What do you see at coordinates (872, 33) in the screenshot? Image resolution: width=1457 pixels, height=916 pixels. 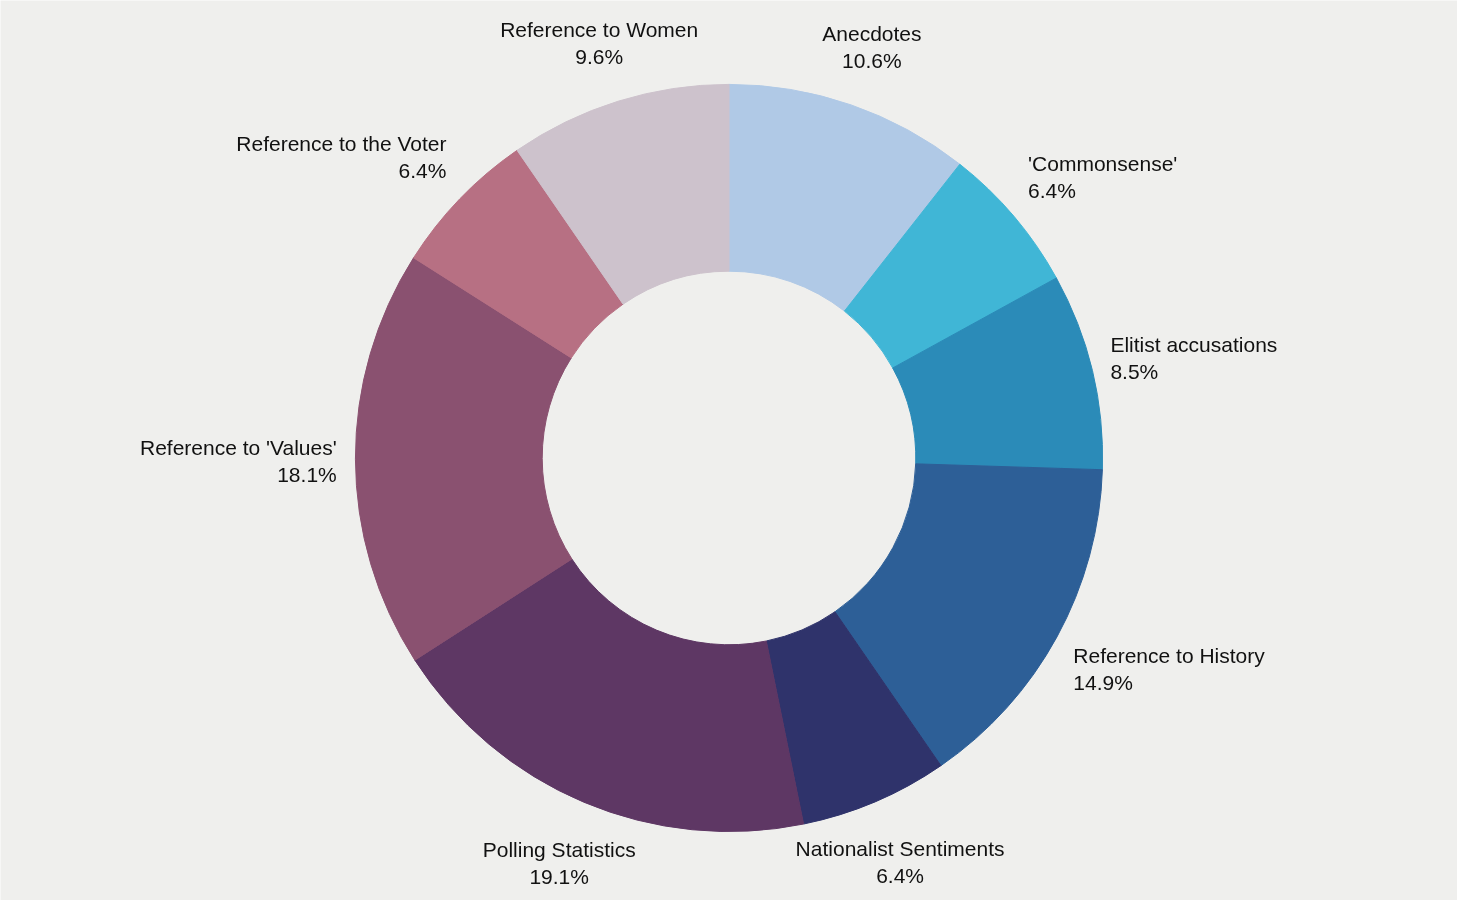 I see `slice-label: Anecdotes` at bounding box center [872, 33].